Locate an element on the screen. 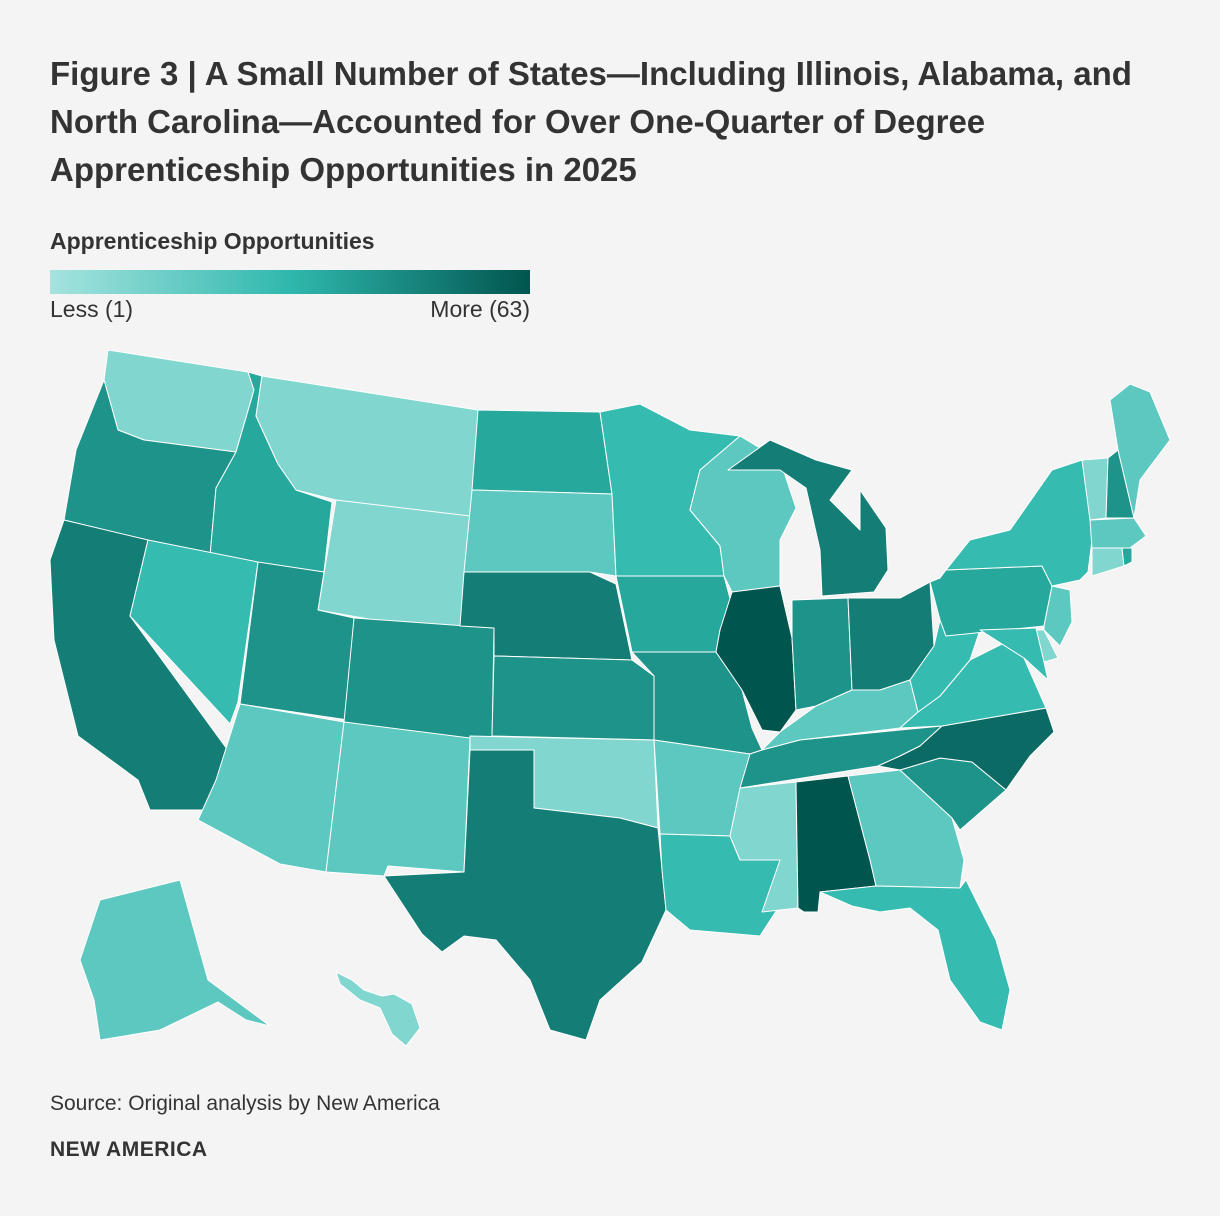 The height and width of the screenshot is (1216, 1220). legend-title: Apprenticeship Opportunities is located at coordinates (212, 241).